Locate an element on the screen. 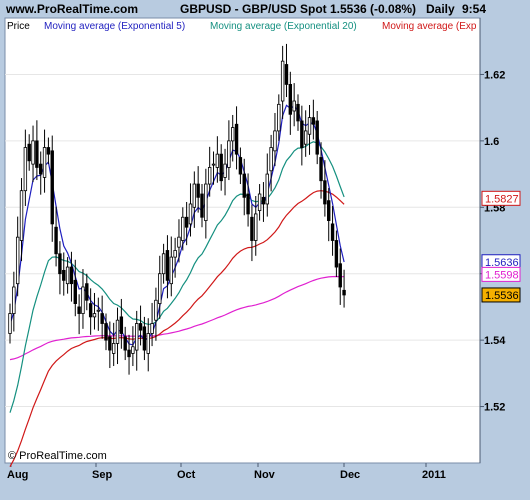 The image size is (530, 500). time-axis: Aug Sep Oct Nov Dec 2011 is located at coordinates (226, 472).